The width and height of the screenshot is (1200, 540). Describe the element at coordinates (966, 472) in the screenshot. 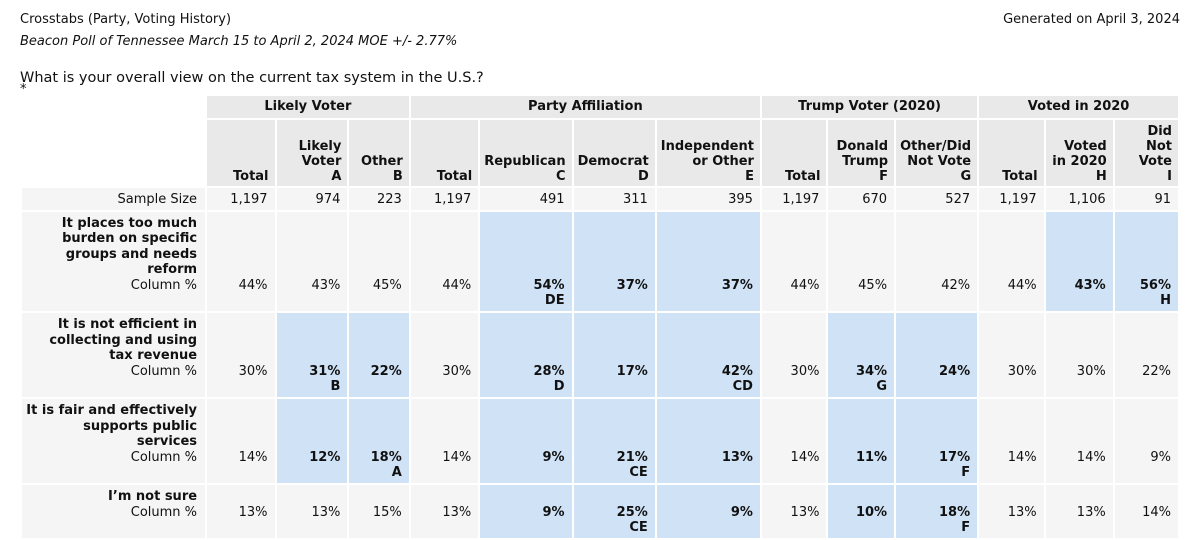

I see `significance-letters: F` at that location.